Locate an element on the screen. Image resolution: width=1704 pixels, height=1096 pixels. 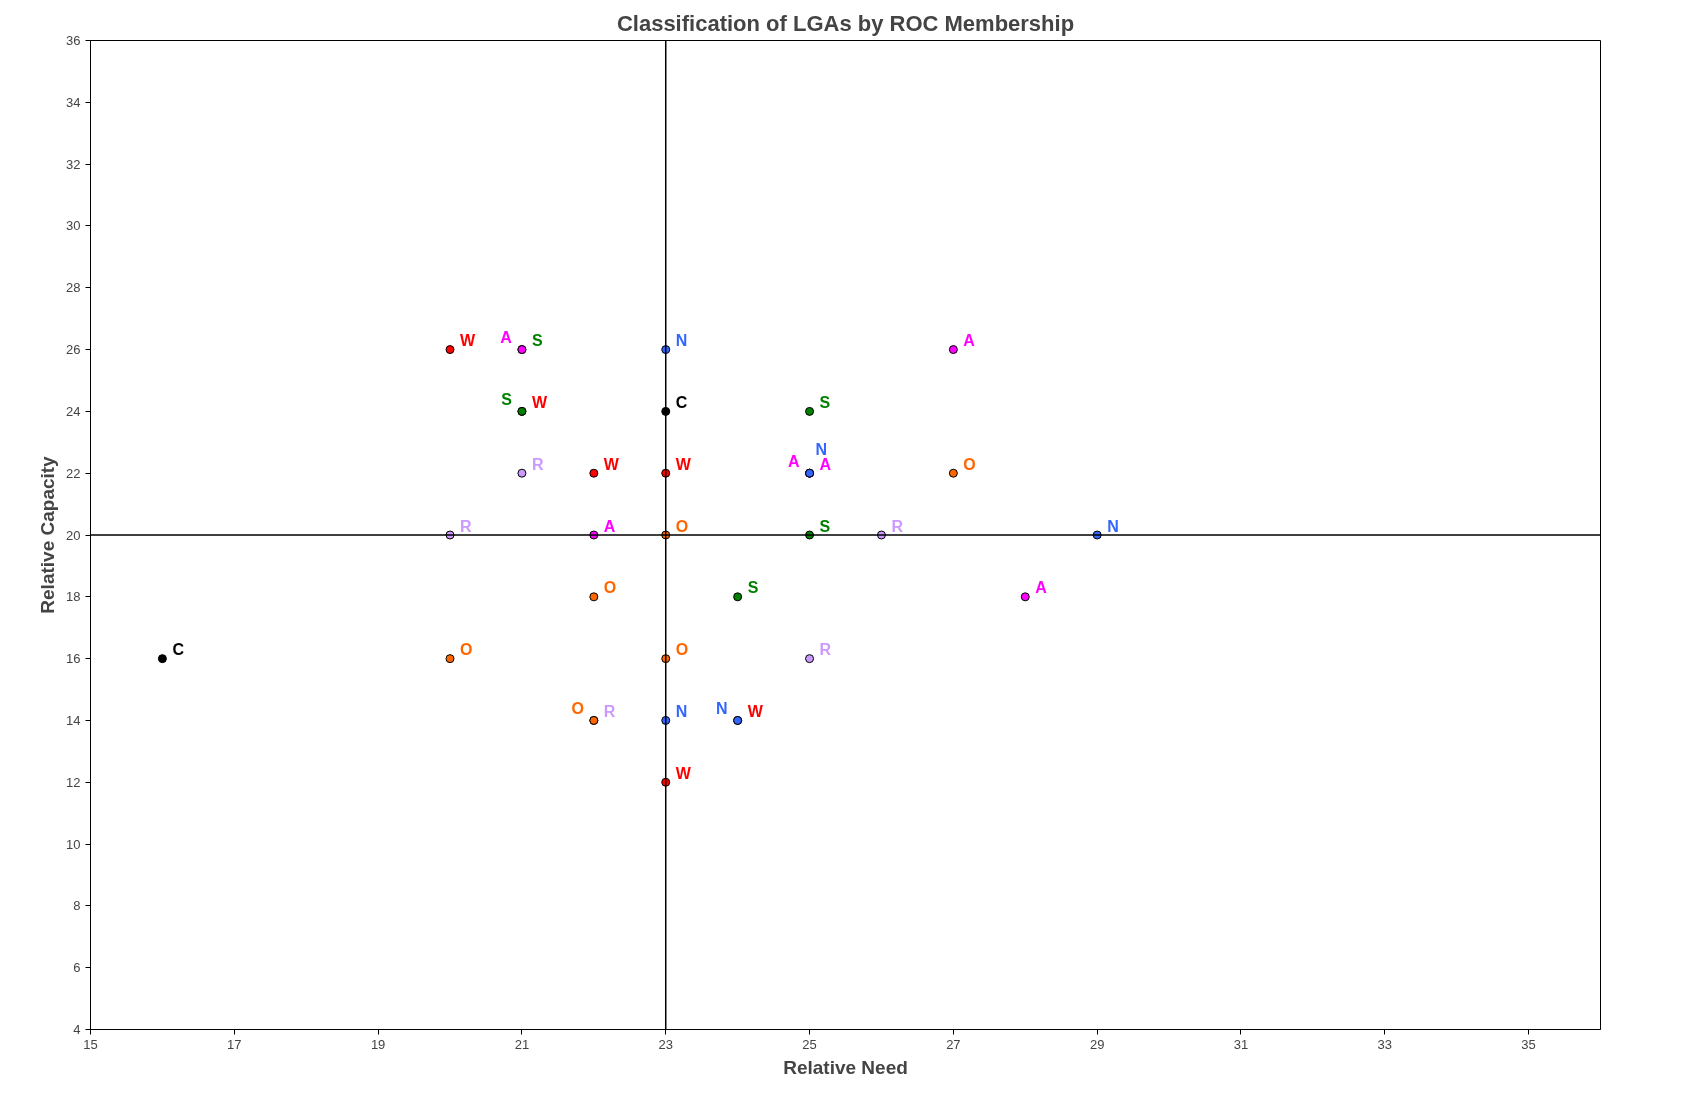
x-tick-label: 33 is located at coordinates (1385, 1044).